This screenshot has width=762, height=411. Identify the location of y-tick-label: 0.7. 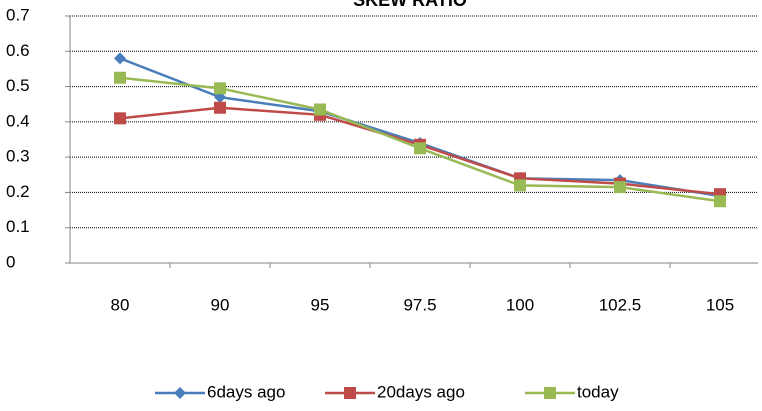
(18, 14).